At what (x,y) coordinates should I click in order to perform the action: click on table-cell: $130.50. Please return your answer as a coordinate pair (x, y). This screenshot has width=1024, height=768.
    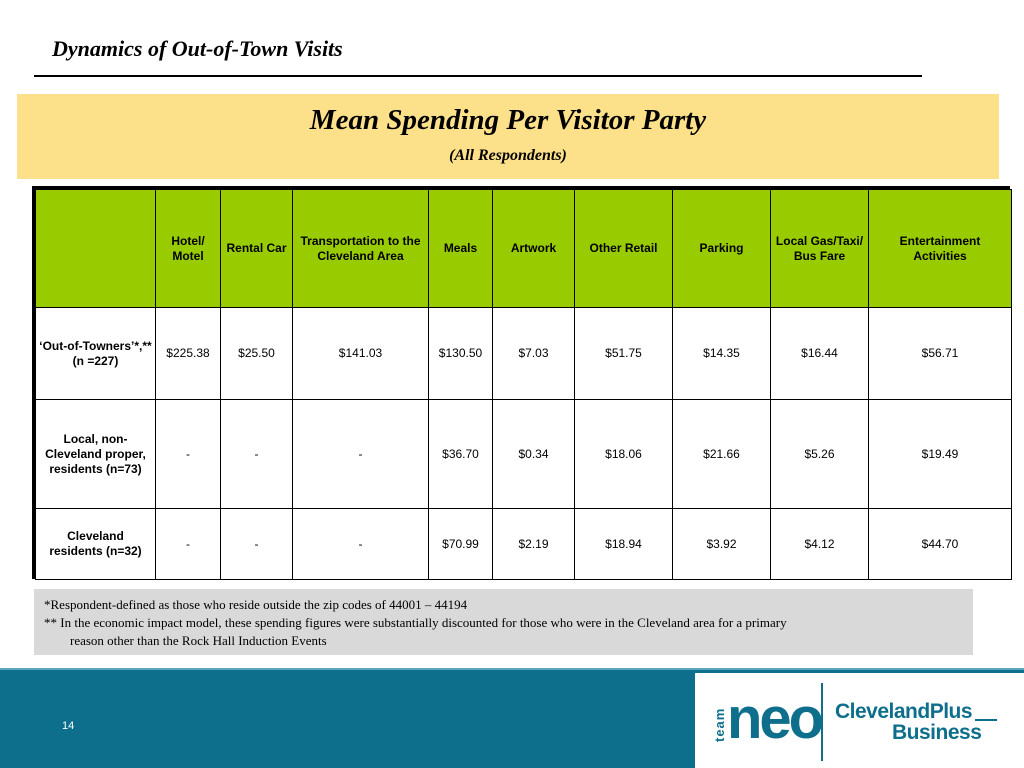
    Looking at the image, I should click on (460, 353).